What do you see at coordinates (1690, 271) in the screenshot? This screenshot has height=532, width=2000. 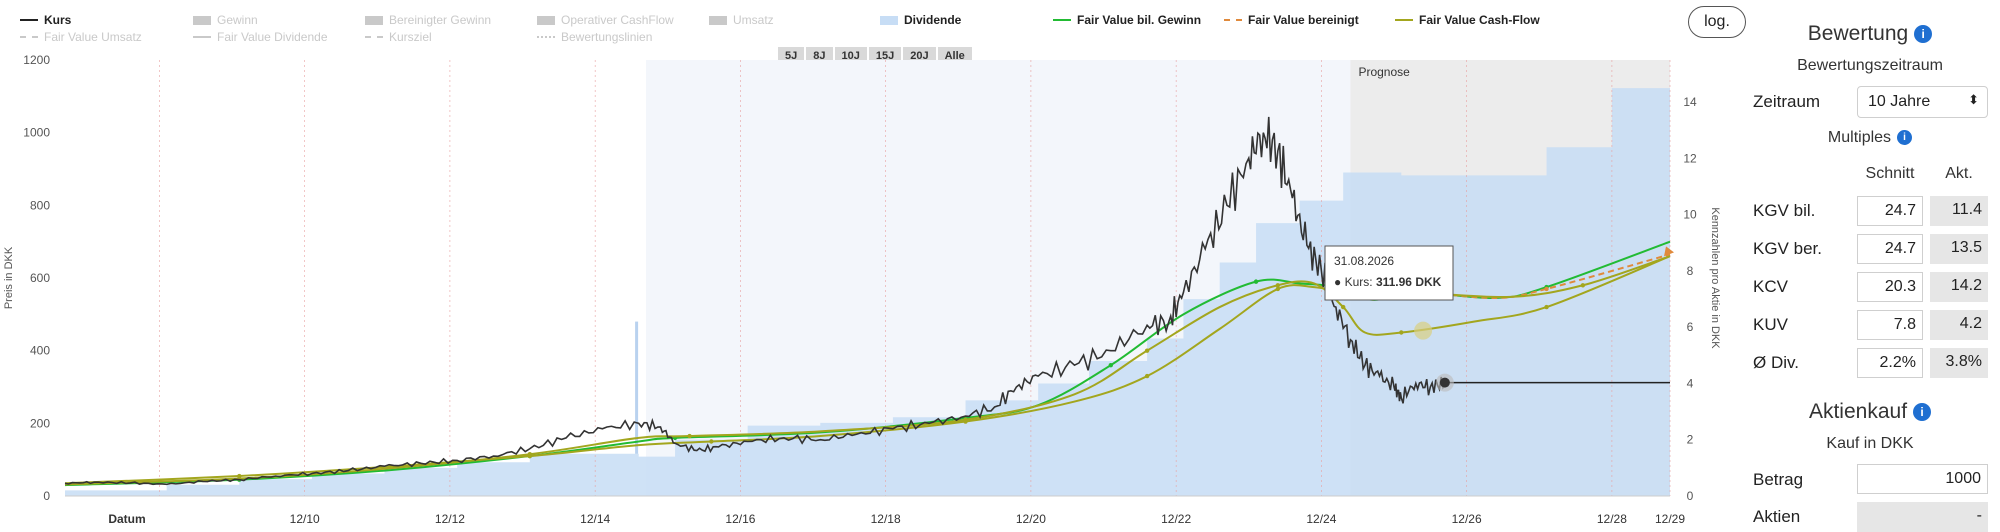 I see `y-right-tick-label: 8` at bounding box center [1690, 271].